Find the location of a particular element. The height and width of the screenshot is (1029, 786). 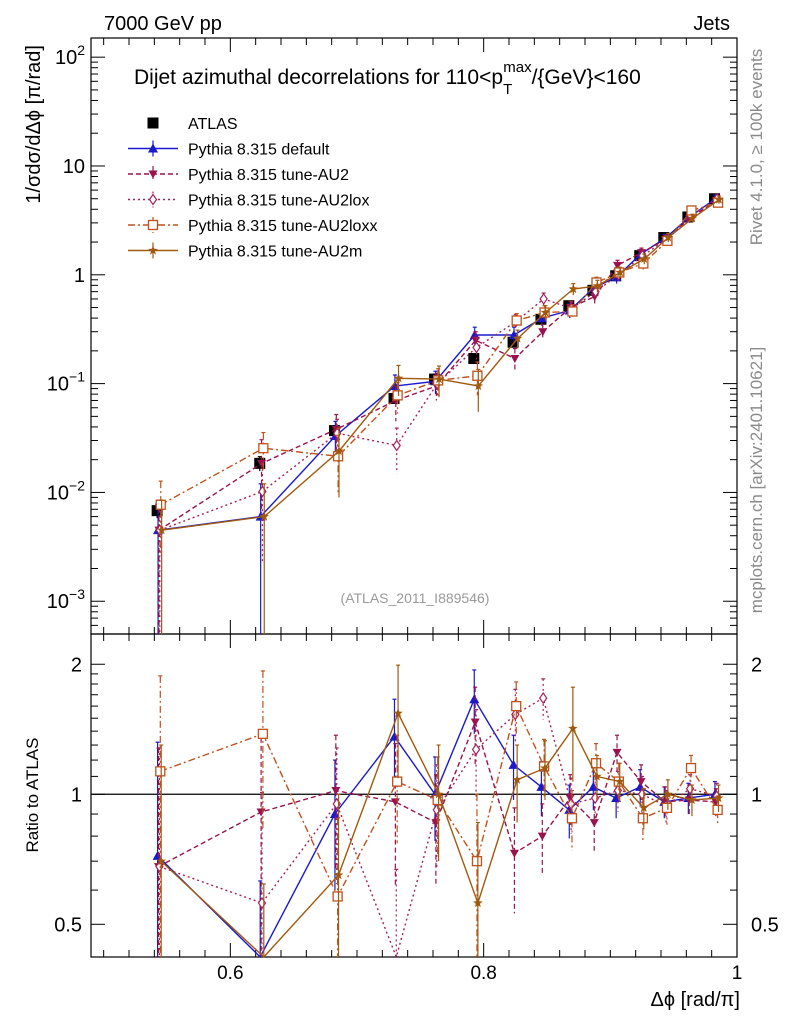

chart-title-tail: /{GeV}<160 is located at coordinates (586, 77).